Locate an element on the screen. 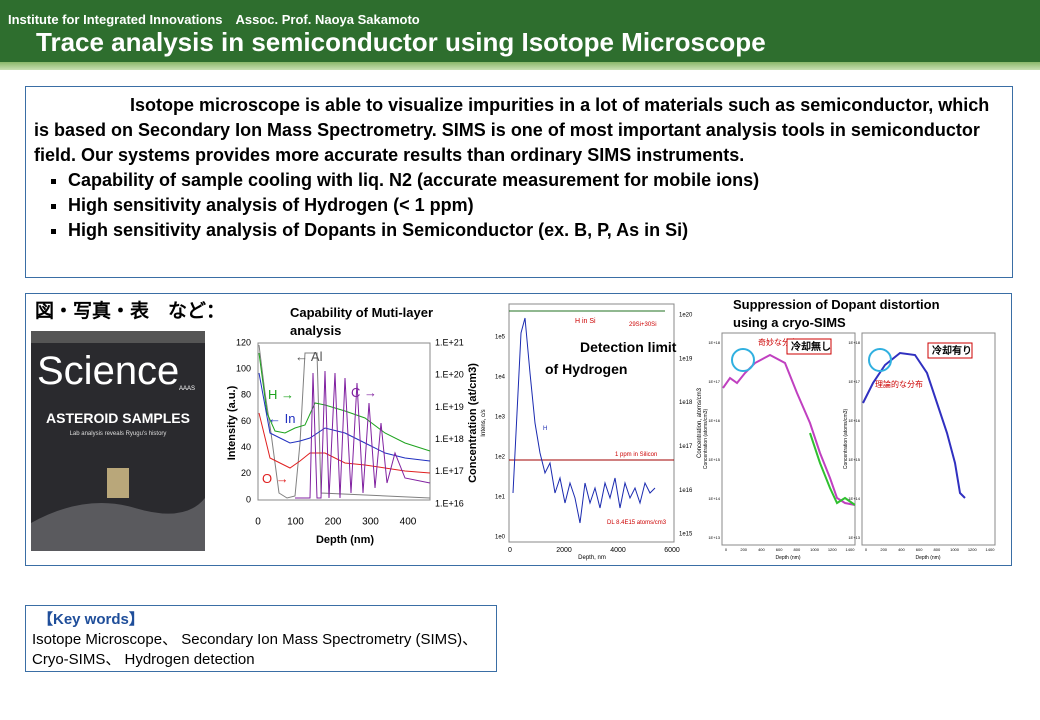  y2-axis-label: Concentration (at/cm3) is located at coordinates (473, 423).